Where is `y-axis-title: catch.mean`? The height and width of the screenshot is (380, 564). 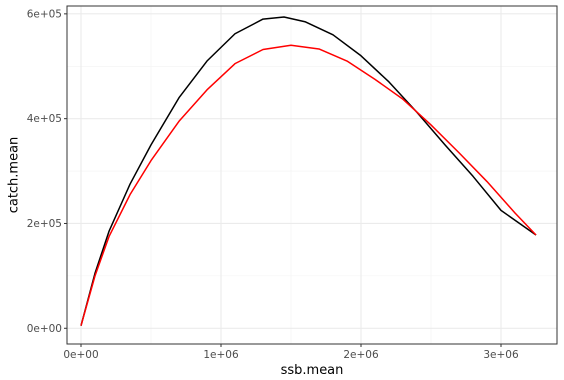 y-axis-title: catch.mean is located at coordinates (14, 175).